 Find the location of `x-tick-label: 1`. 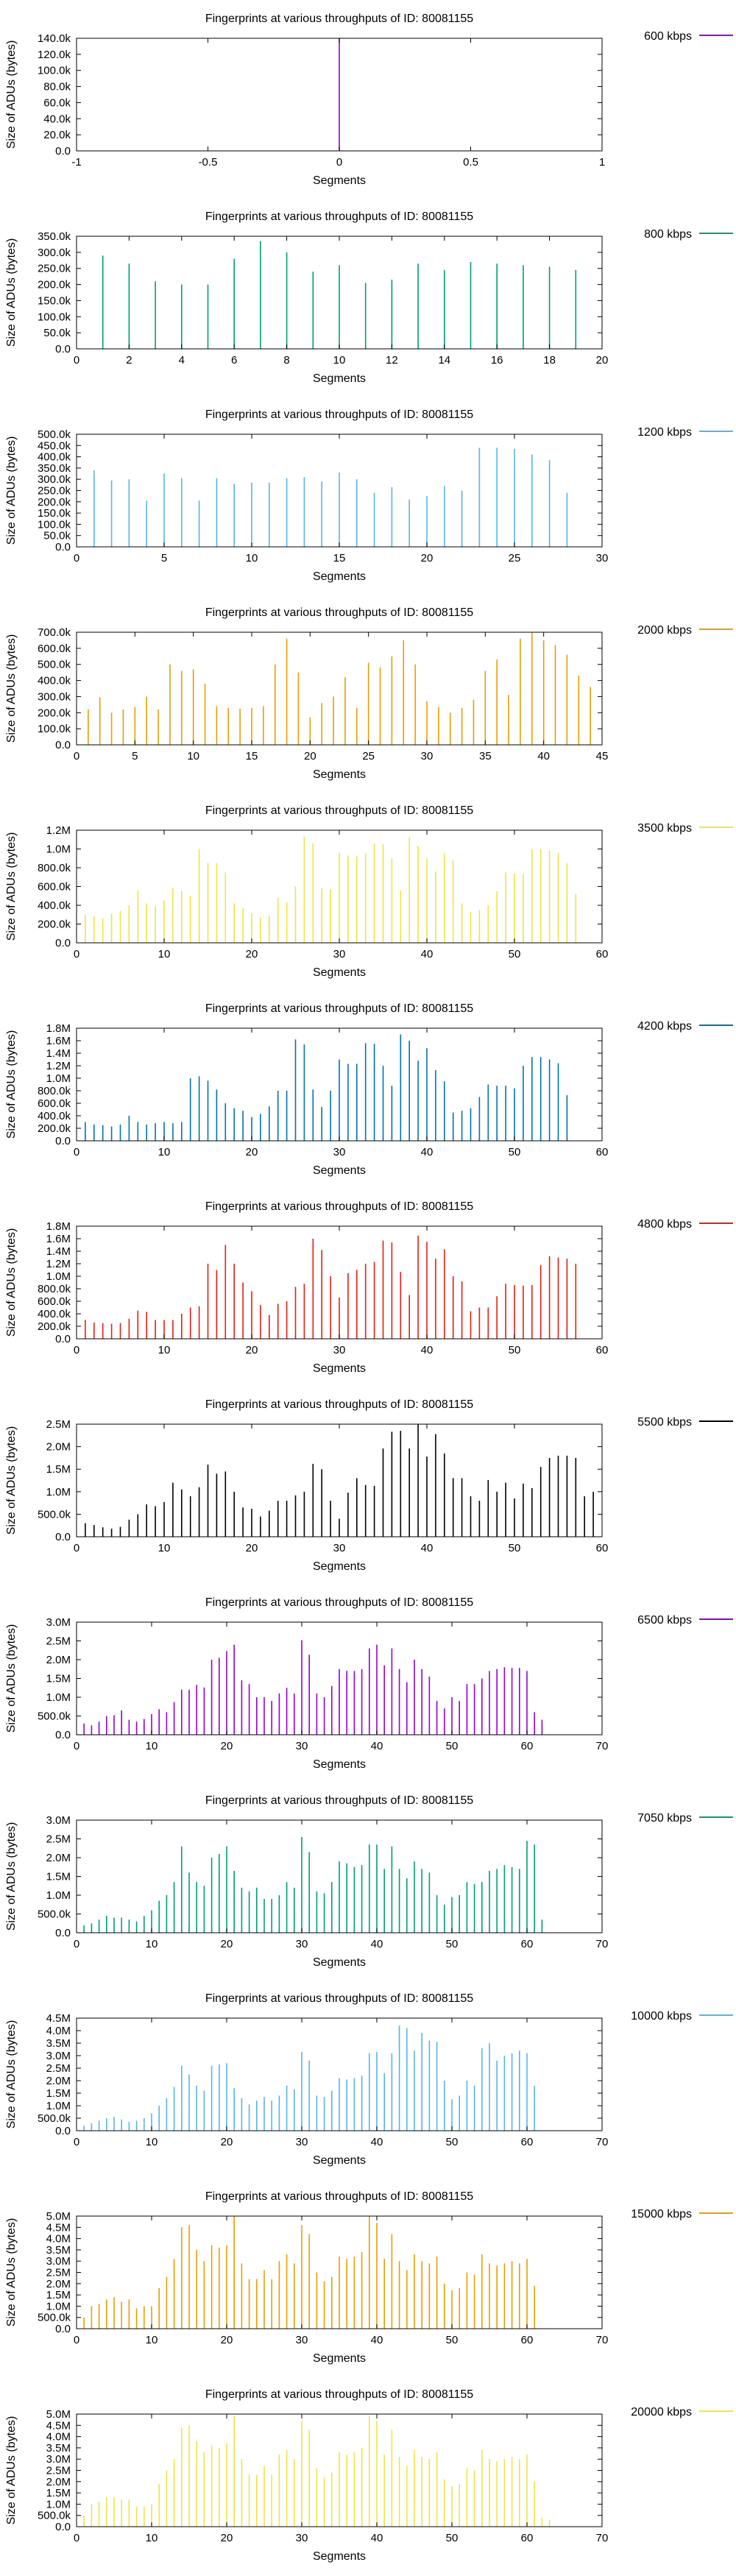

x-tick-label: 1 is located at coordinates (602, 162).